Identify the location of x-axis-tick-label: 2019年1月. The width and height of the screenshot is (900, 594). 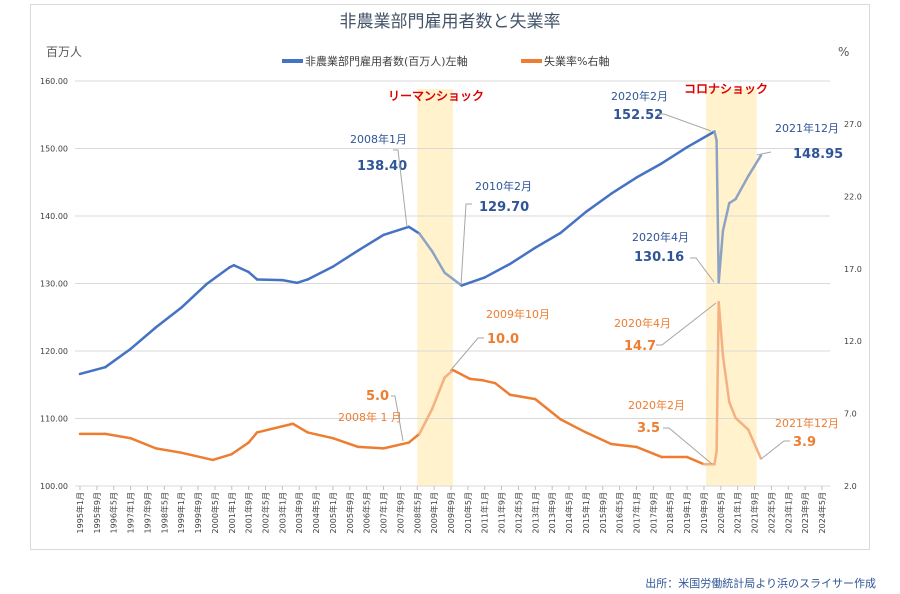
(687, 512).